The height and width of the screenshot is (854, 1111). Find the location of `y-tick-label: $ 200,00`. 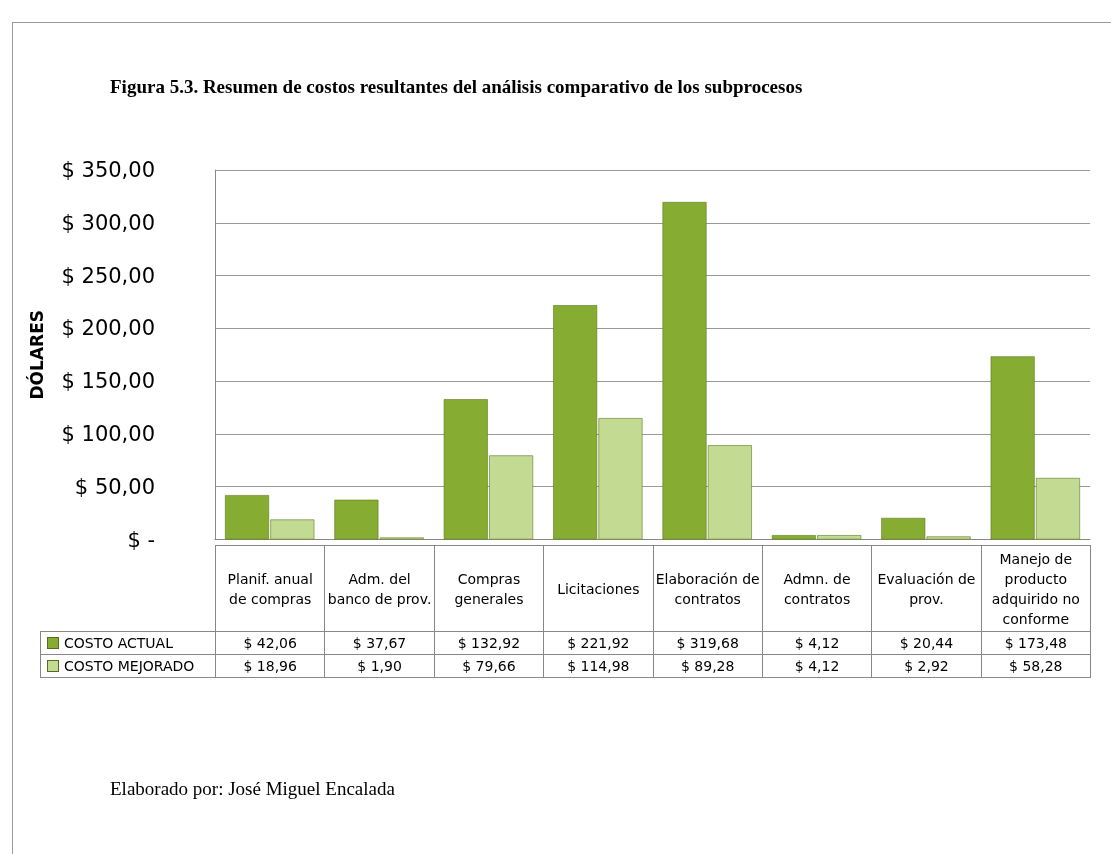

y-tick-label: $ 200,00 is located at coordinates (108, 328).